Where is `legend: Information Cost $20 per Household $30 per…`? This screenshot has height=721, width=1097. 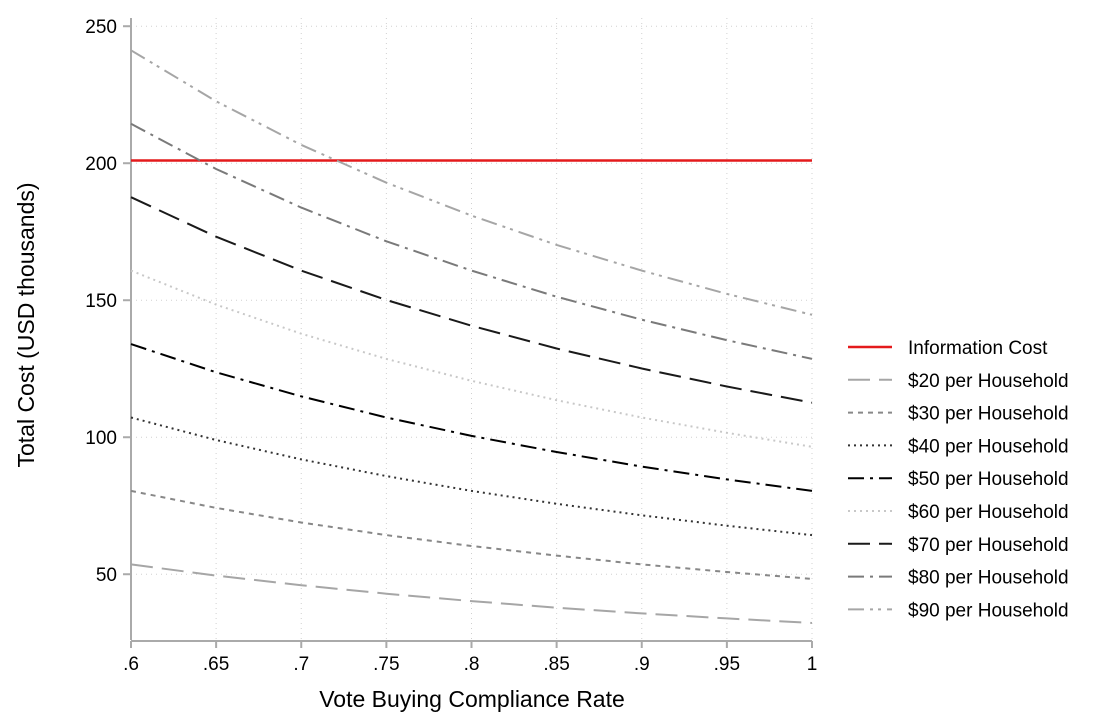
legend: Information Cost $20 per Household $30 per… is located at coordinates (958, 479).